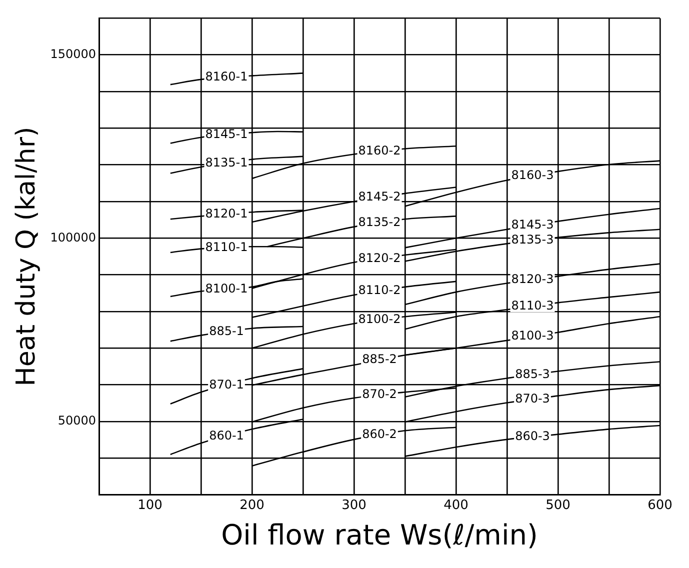 This screenshot has height=568, width=689. Describe the element at coordinates (532, 239) in the screenshot. I see `series-label: 8135-3` at that location.